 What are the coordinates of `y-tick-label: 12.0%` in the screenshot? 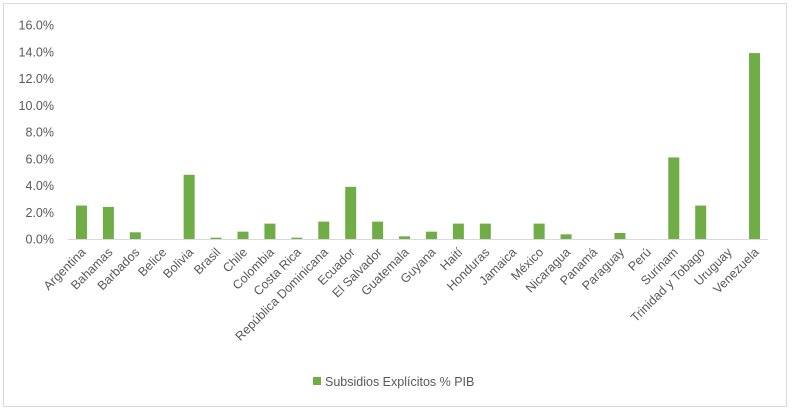 It's located at (36, 79).